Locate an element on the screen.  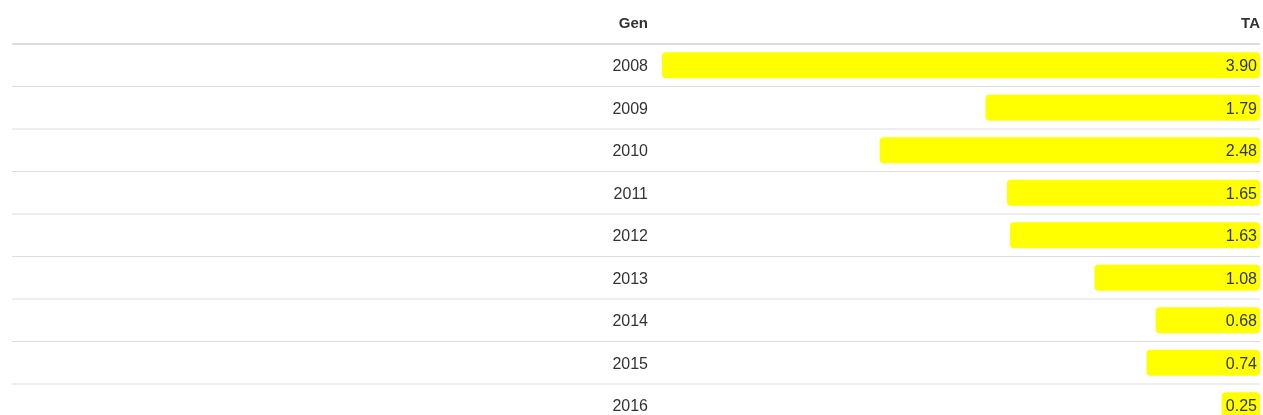
y-tick-label: 2012 is located at coordinates (630, 236).